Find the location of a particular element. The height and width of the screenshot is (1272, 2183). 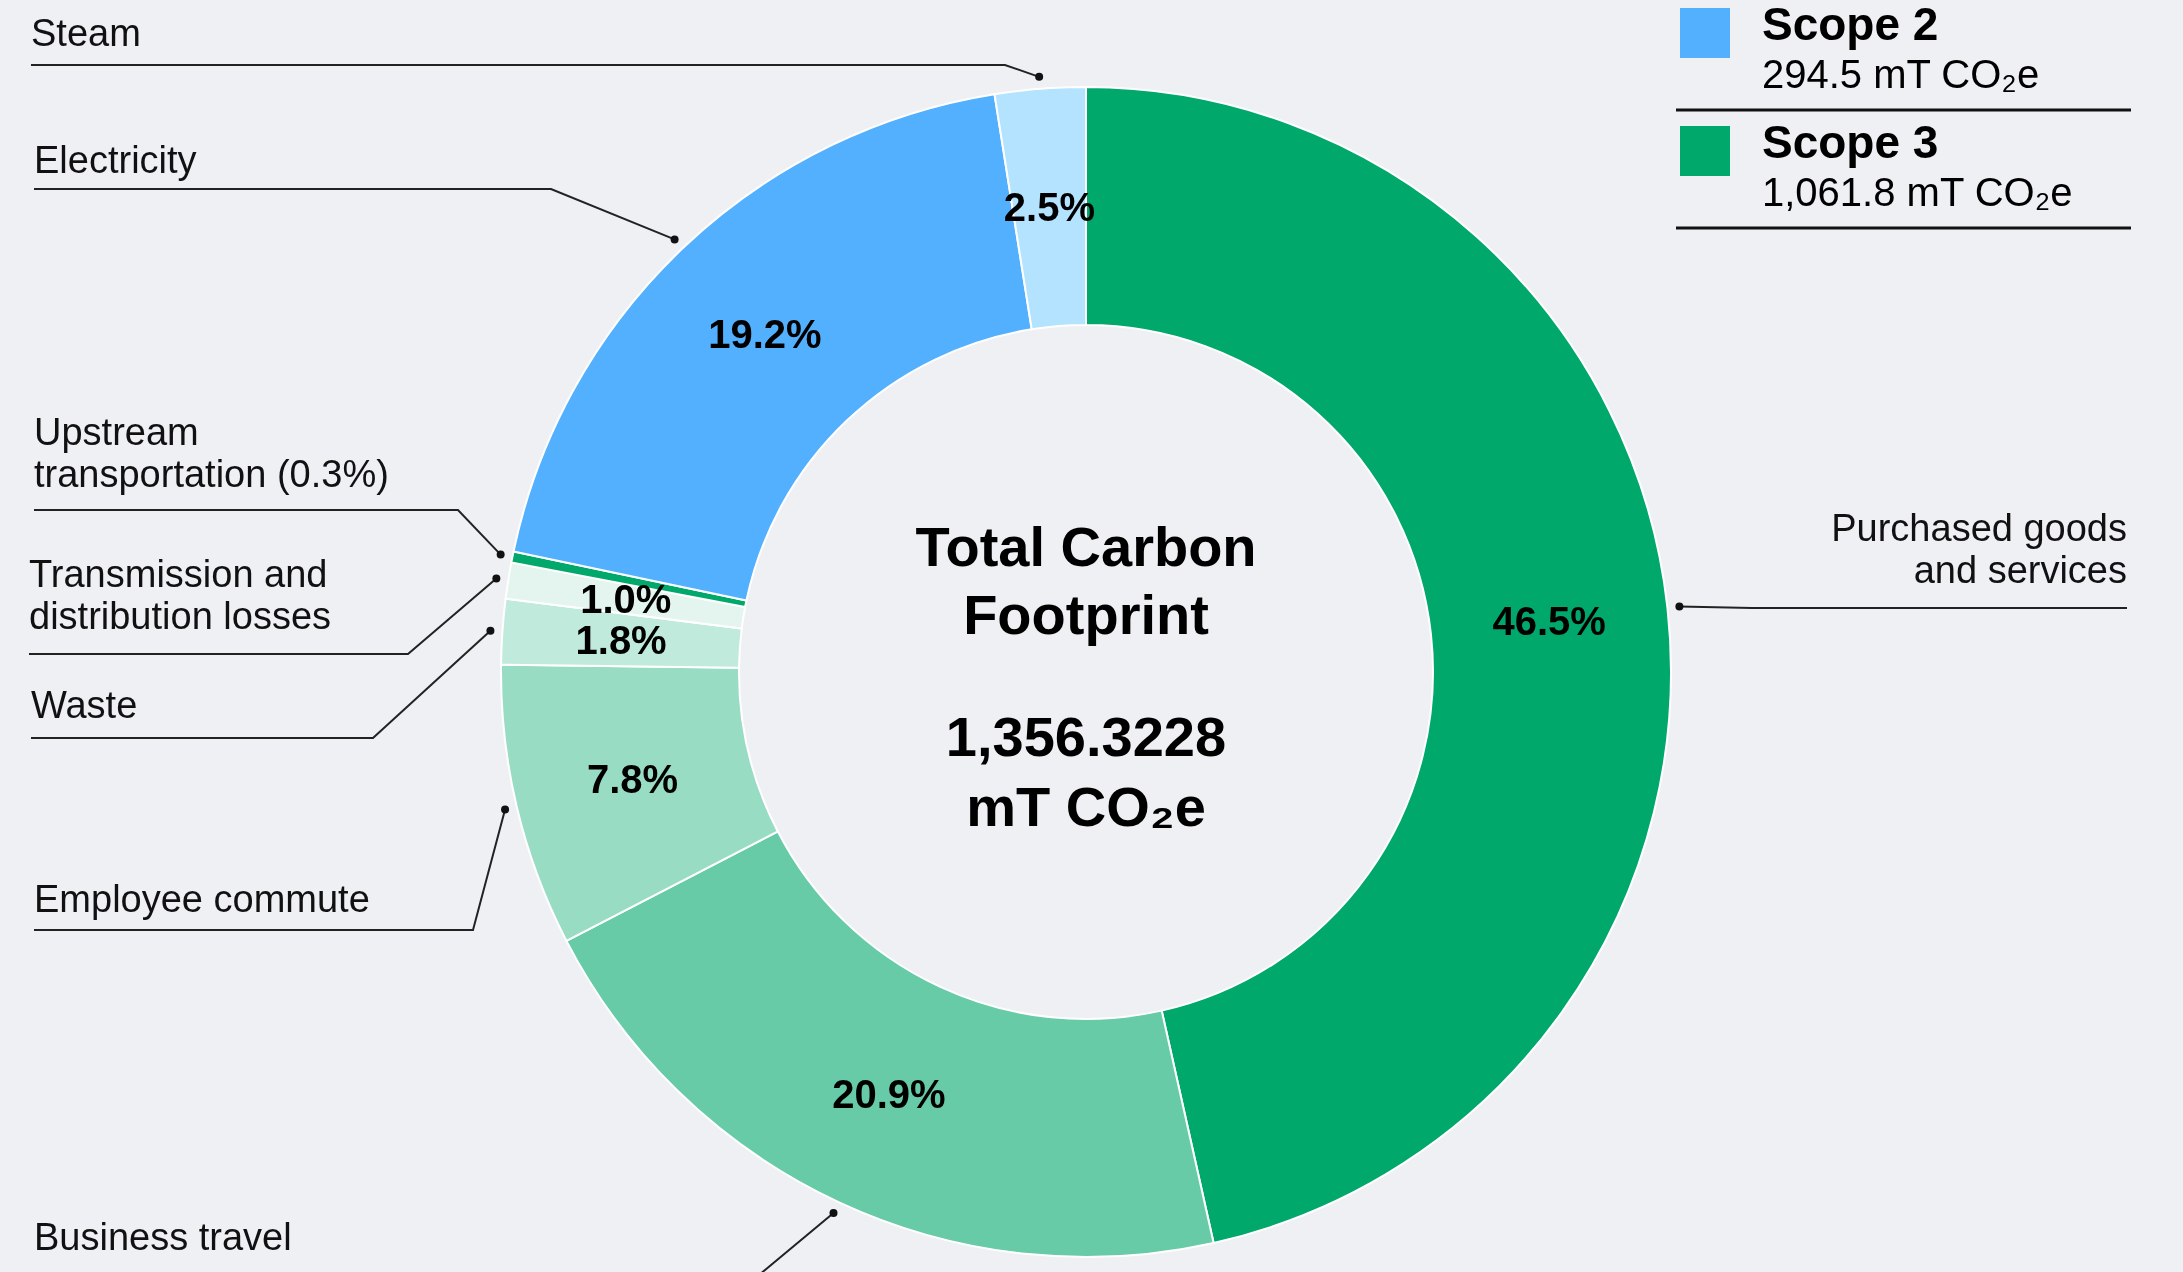

slice-label: Upstream transportation (0.3%) is located at coordinates (211, 453).